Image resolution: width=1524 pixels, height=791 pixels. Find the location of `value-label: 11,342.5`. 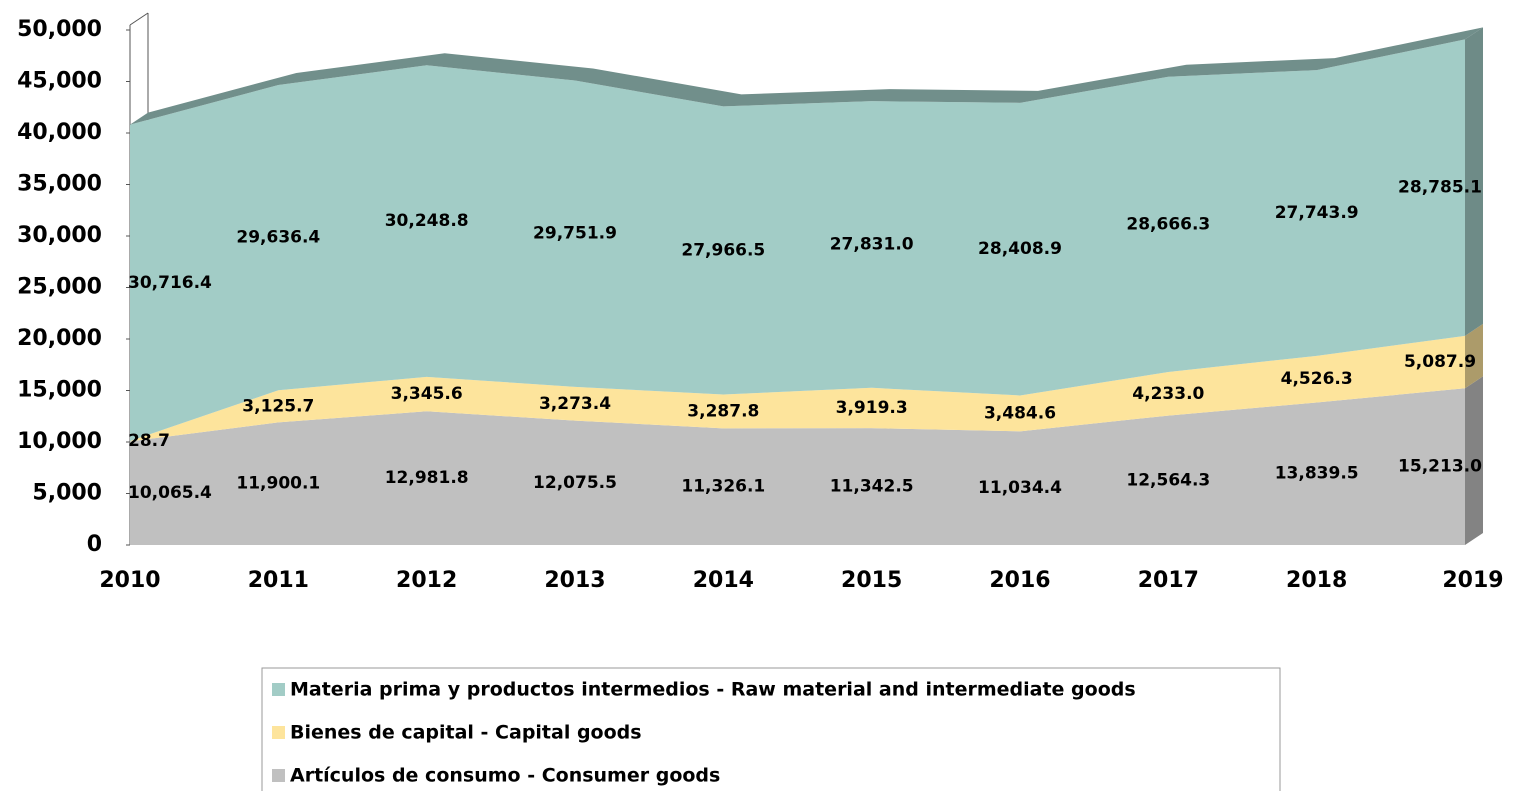

value-label: 11,342.5 is located at coordinates (872, 487).